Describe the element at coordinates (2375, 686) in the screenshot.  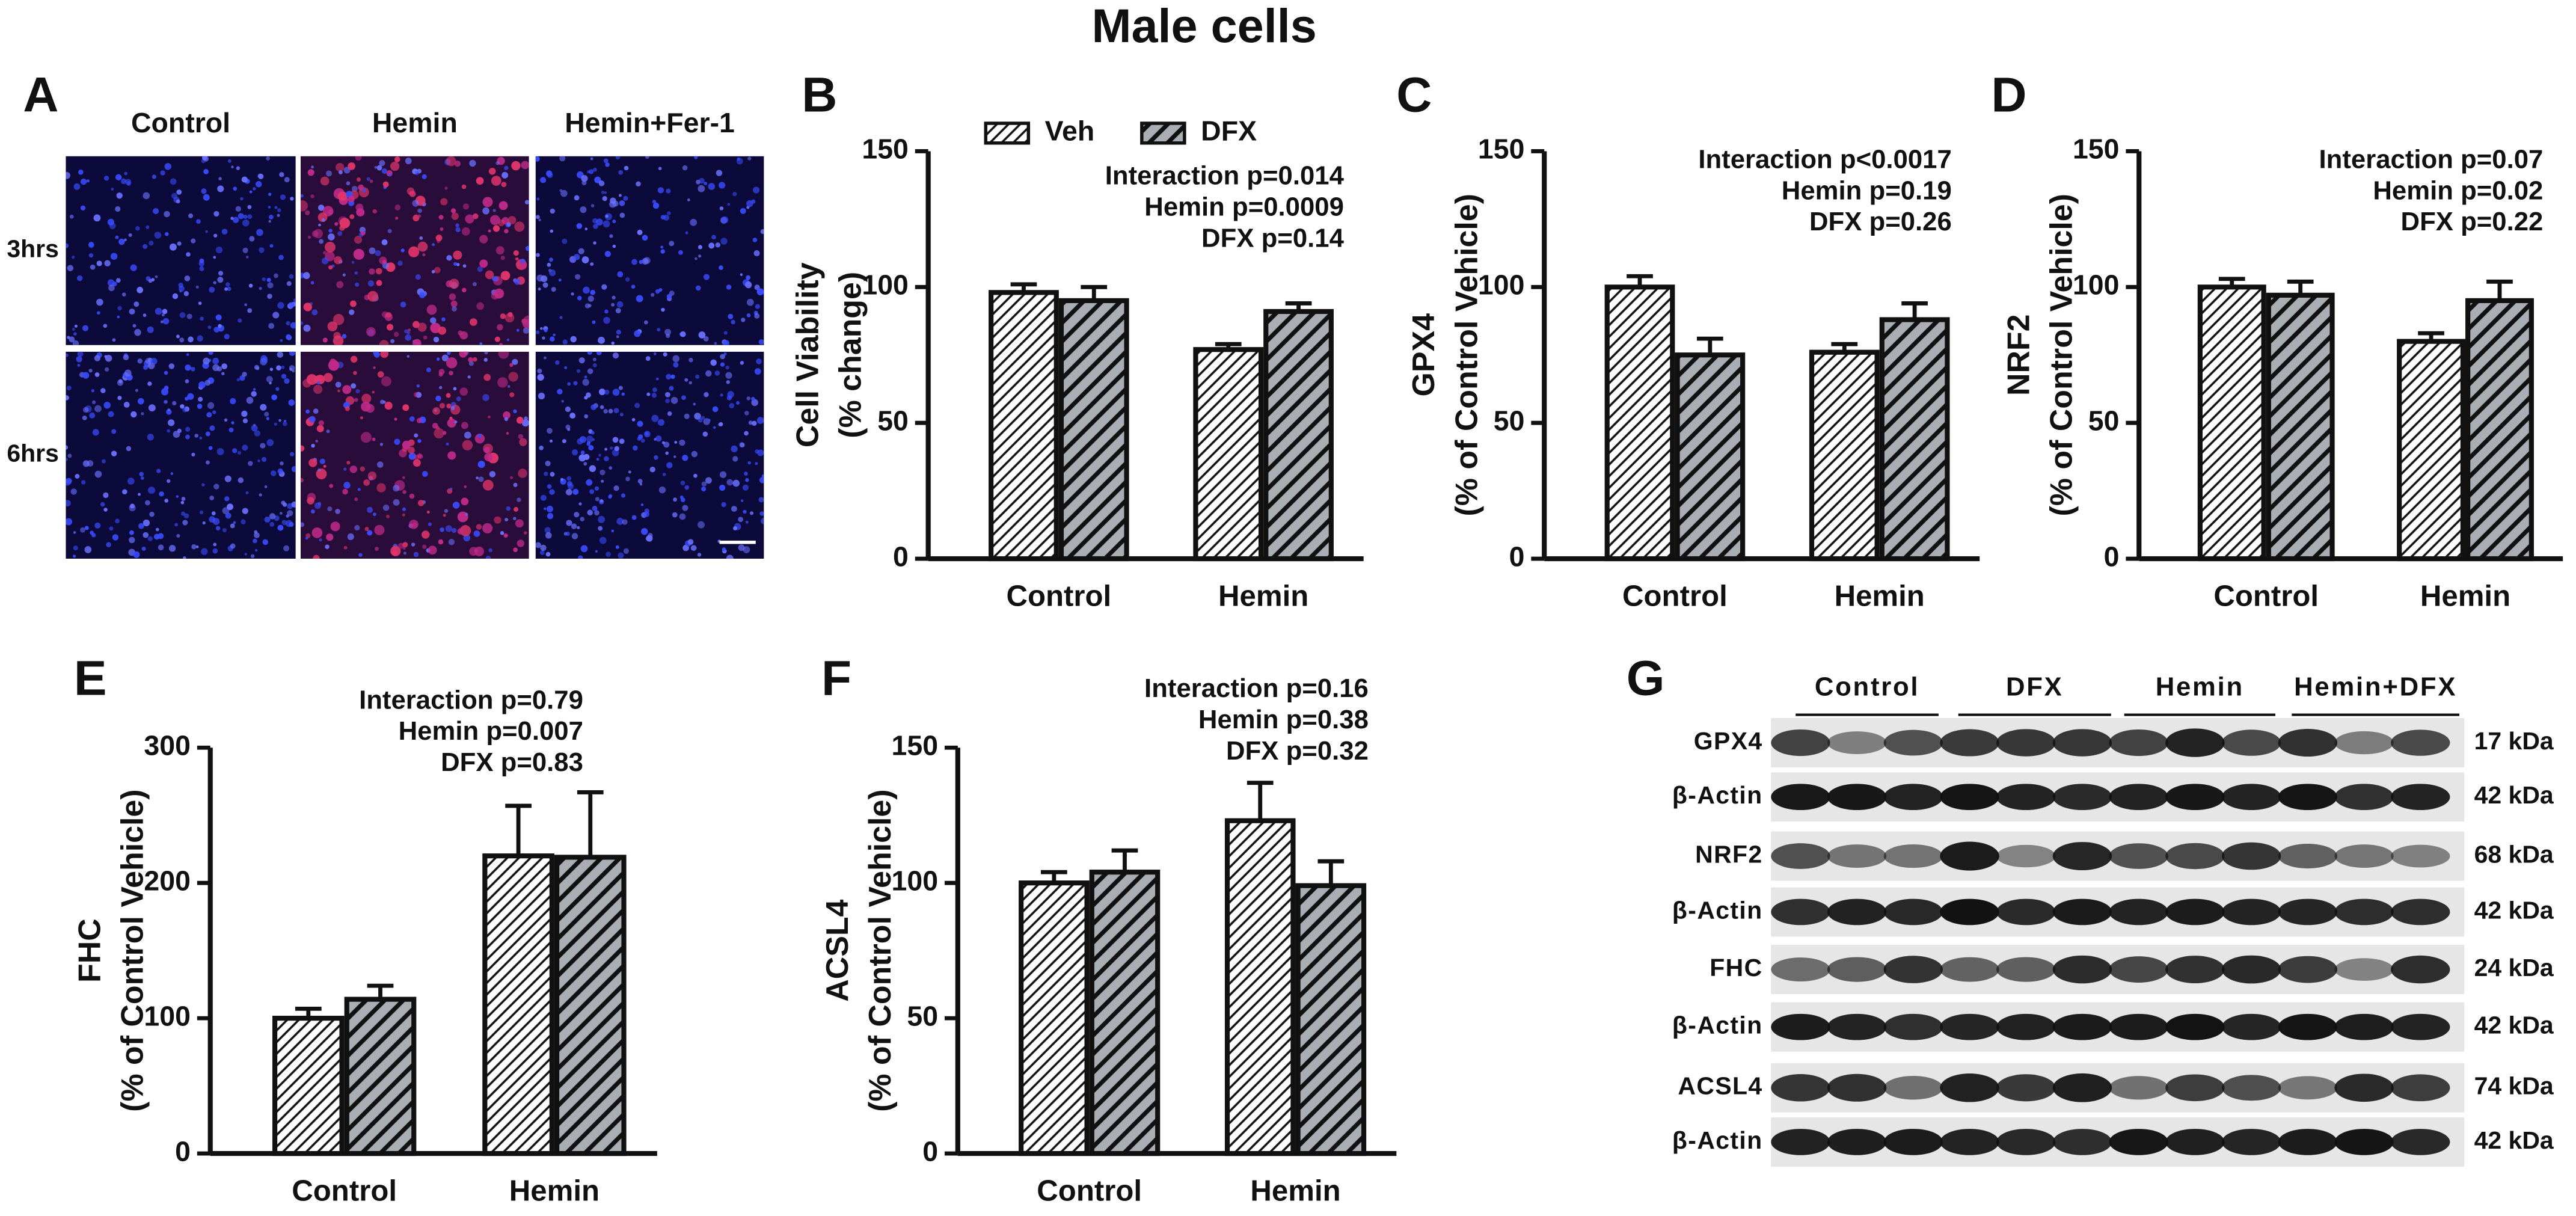
I see `group-label: Hemin+DFX` at that location.